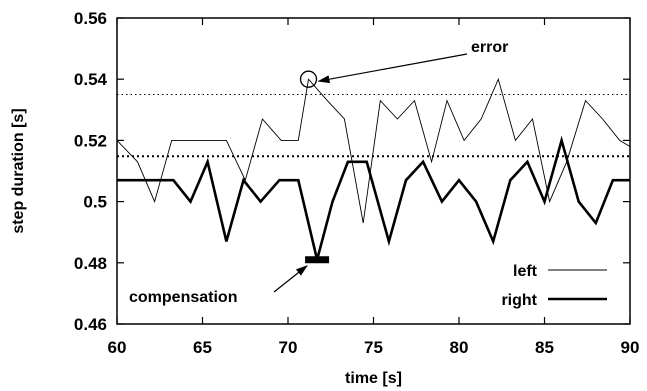 This screenshot has height=391, width=647. I want to click on reference-lines, so click(373, 126).